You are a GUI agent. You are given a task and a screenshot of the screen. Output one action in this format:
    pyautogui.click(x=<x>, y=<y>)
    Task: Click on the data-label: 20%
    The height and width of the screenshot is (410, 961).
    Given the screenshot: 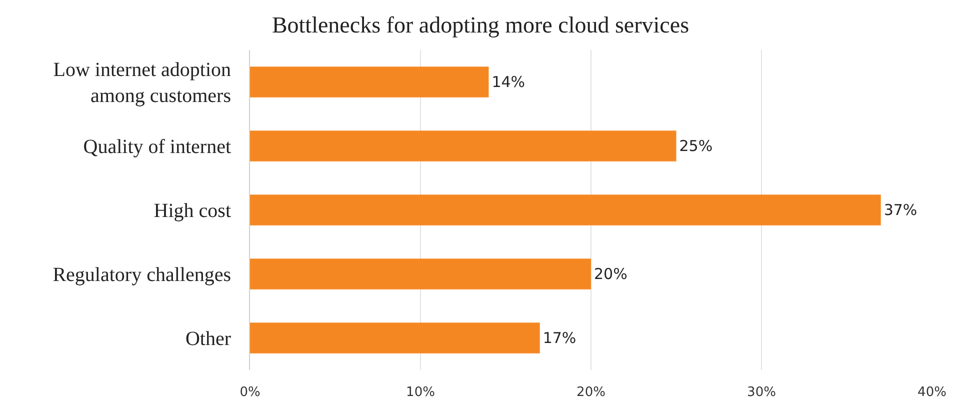 What is the action you would take?
    pyautogui.click(x=611, y=274)
    